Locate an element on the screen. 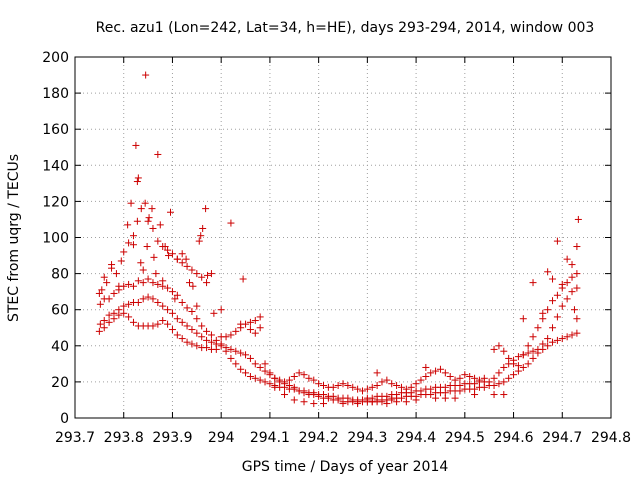  y-tick-label: 60 is located at coordinates (60, 311).